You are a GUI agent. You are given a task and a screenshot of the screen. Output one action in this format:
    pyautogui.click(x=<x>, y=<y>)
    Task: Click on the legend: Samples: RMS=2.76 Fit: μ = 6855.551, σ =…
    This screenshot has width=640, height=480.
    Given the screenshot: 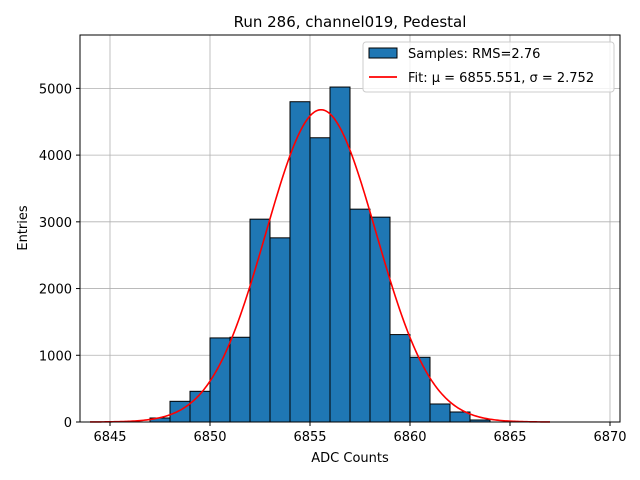 What is the action you would take?
    pyautogui.click(x=488, y=67)
    